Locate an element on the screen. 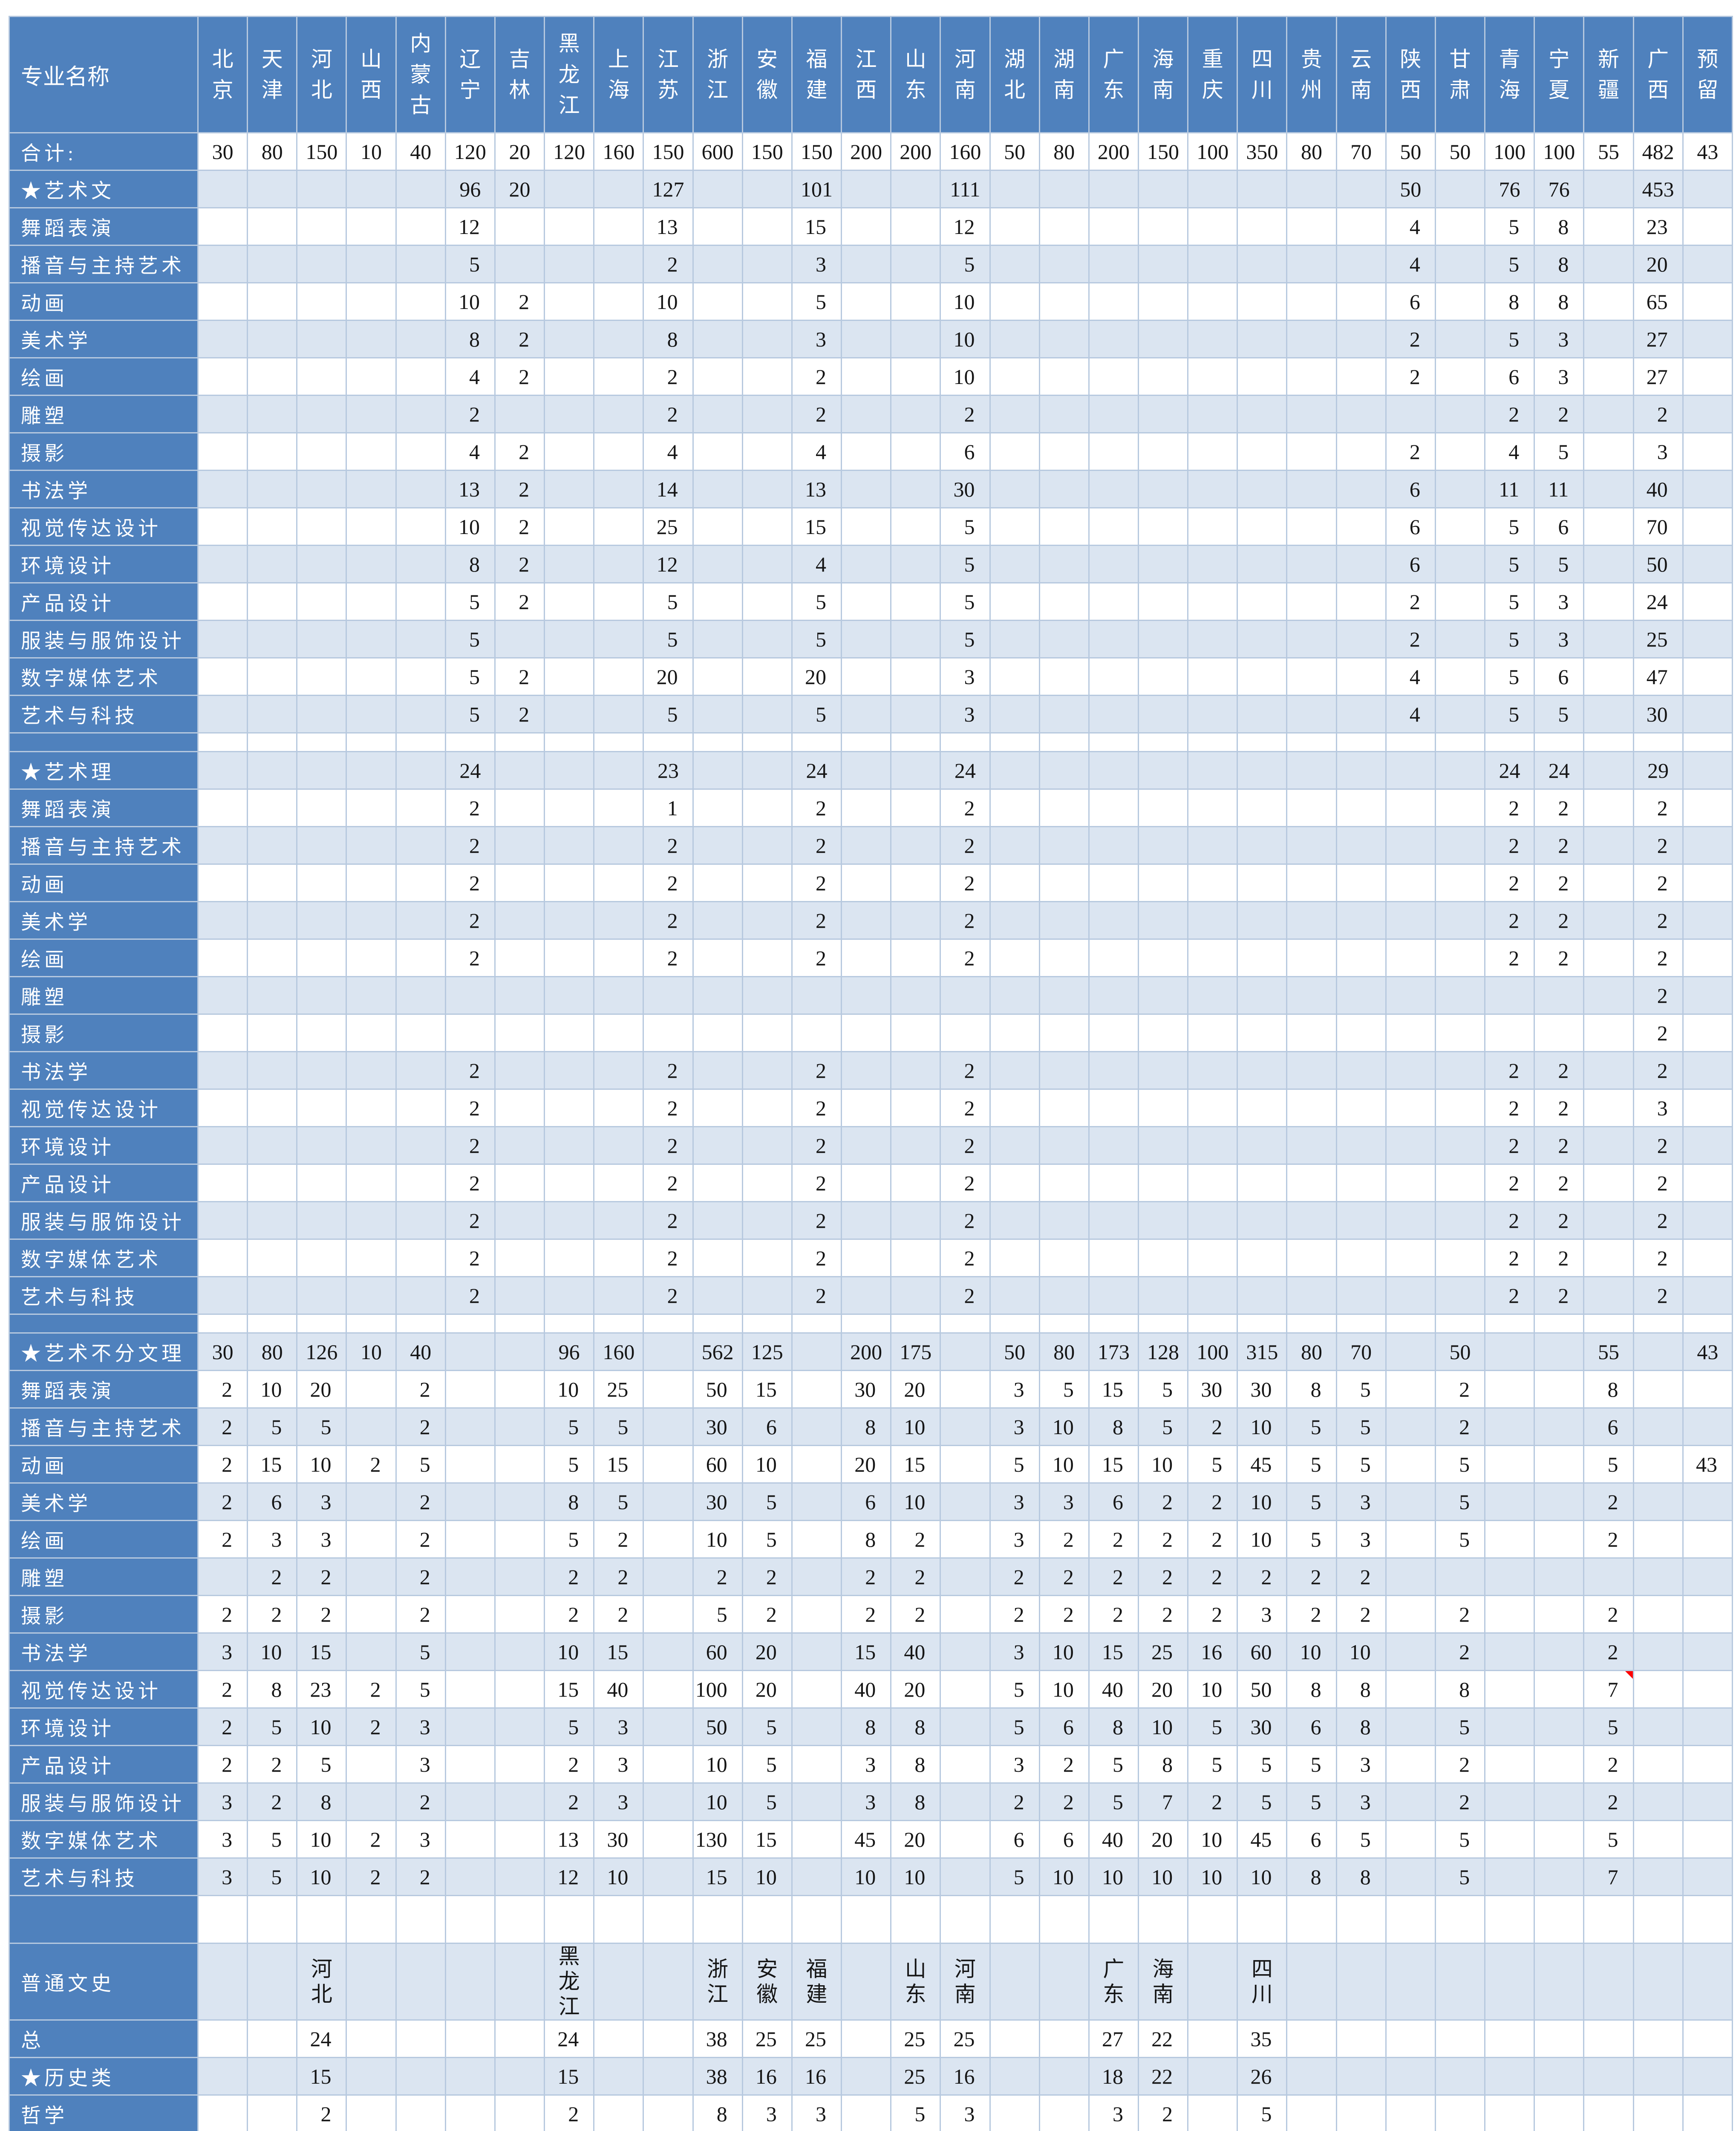 This screenshot has width=1736, height=2131. table-cell: 200 is located at coordinates (1113, 151).